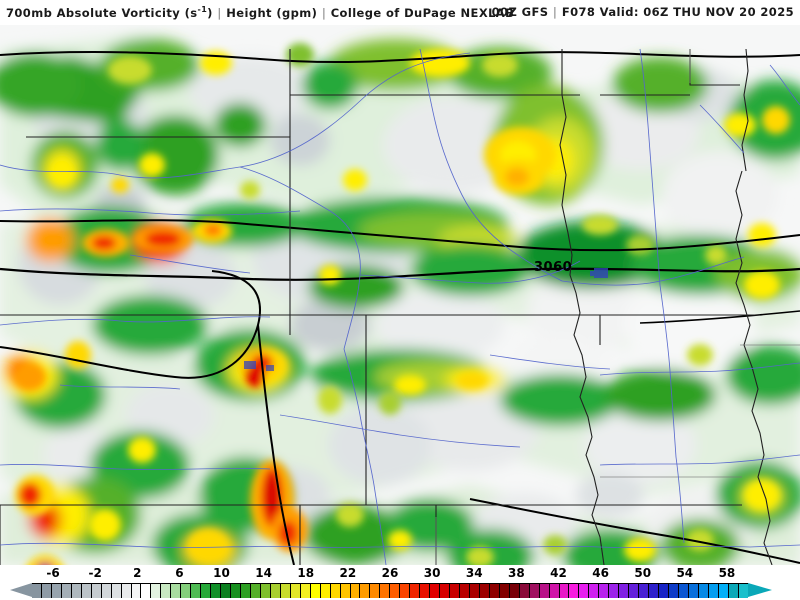 The image size is (800, 600). I want to click on header-field-paren: ), so click(210, 12).